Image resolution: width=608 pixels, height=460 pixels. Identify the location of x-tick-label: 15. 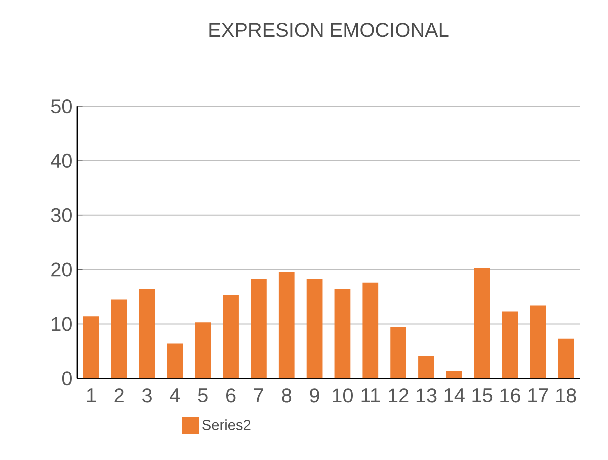
(482, 395).